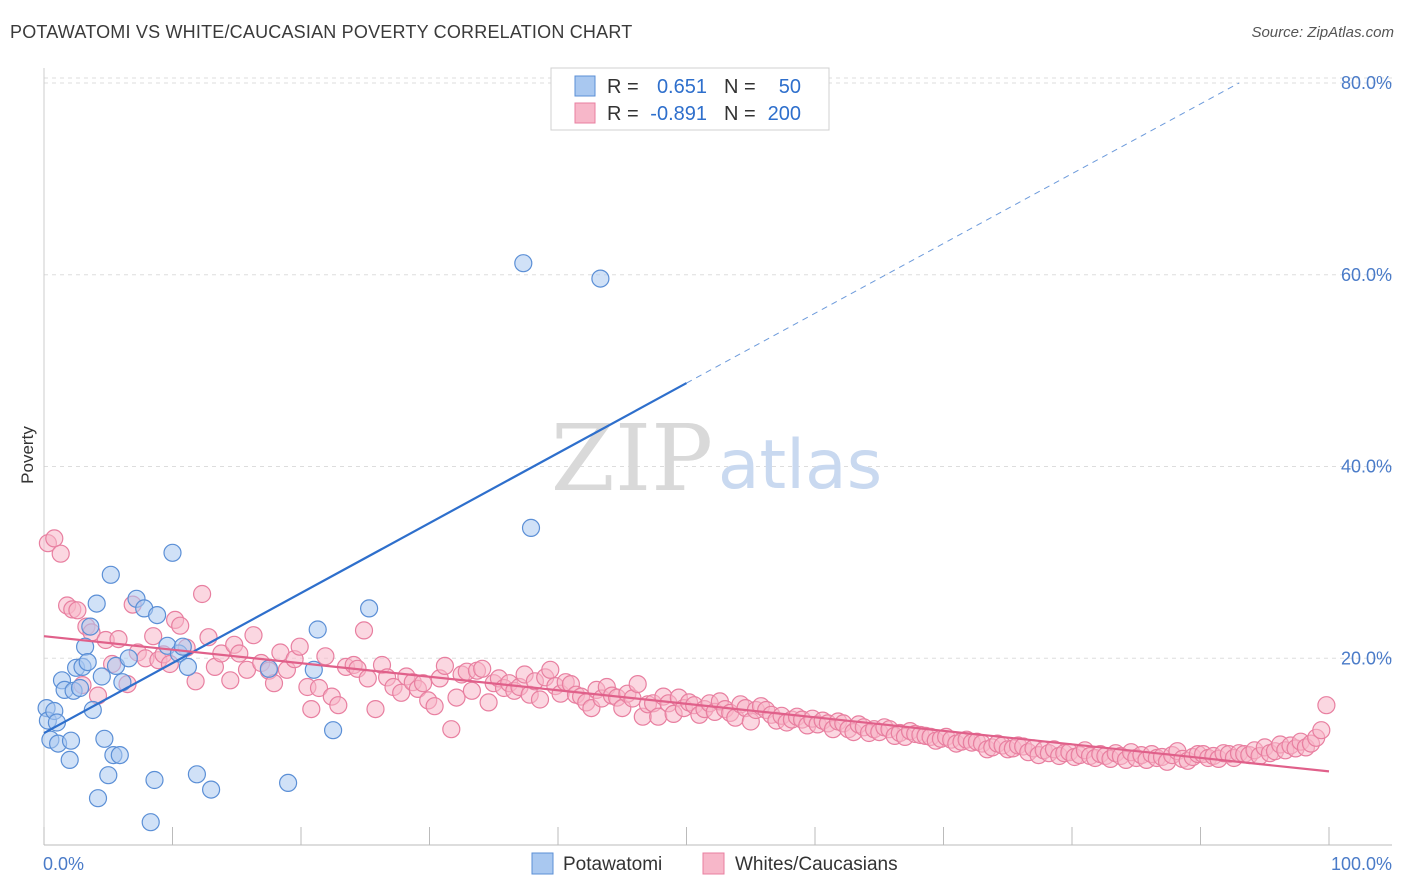  I want to click on whites-trend-line, so click(686, 704).